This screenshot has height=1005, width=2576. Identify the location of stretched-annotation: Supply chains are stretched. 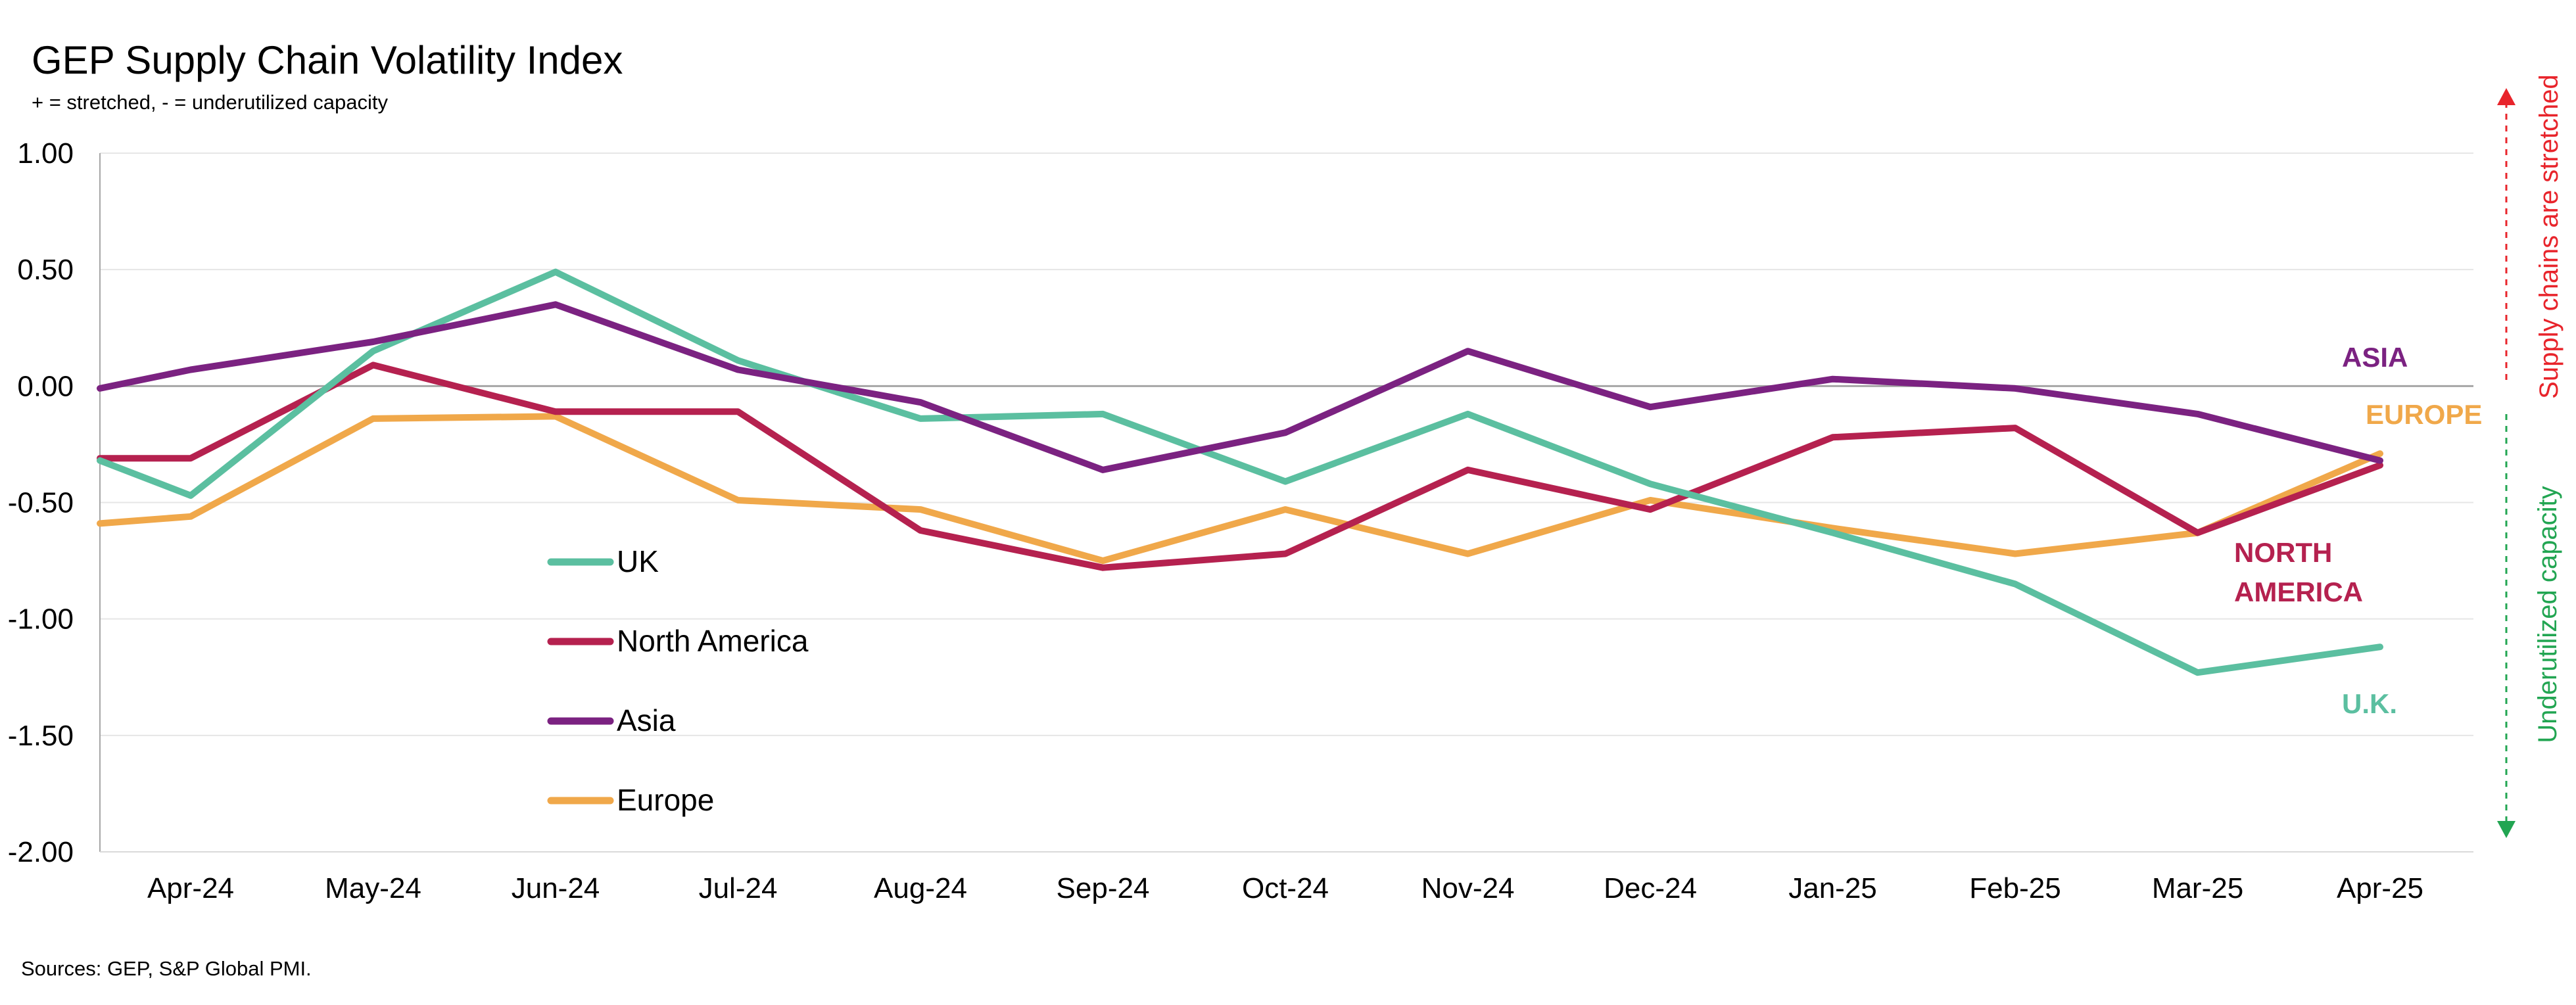
(2549, 236).